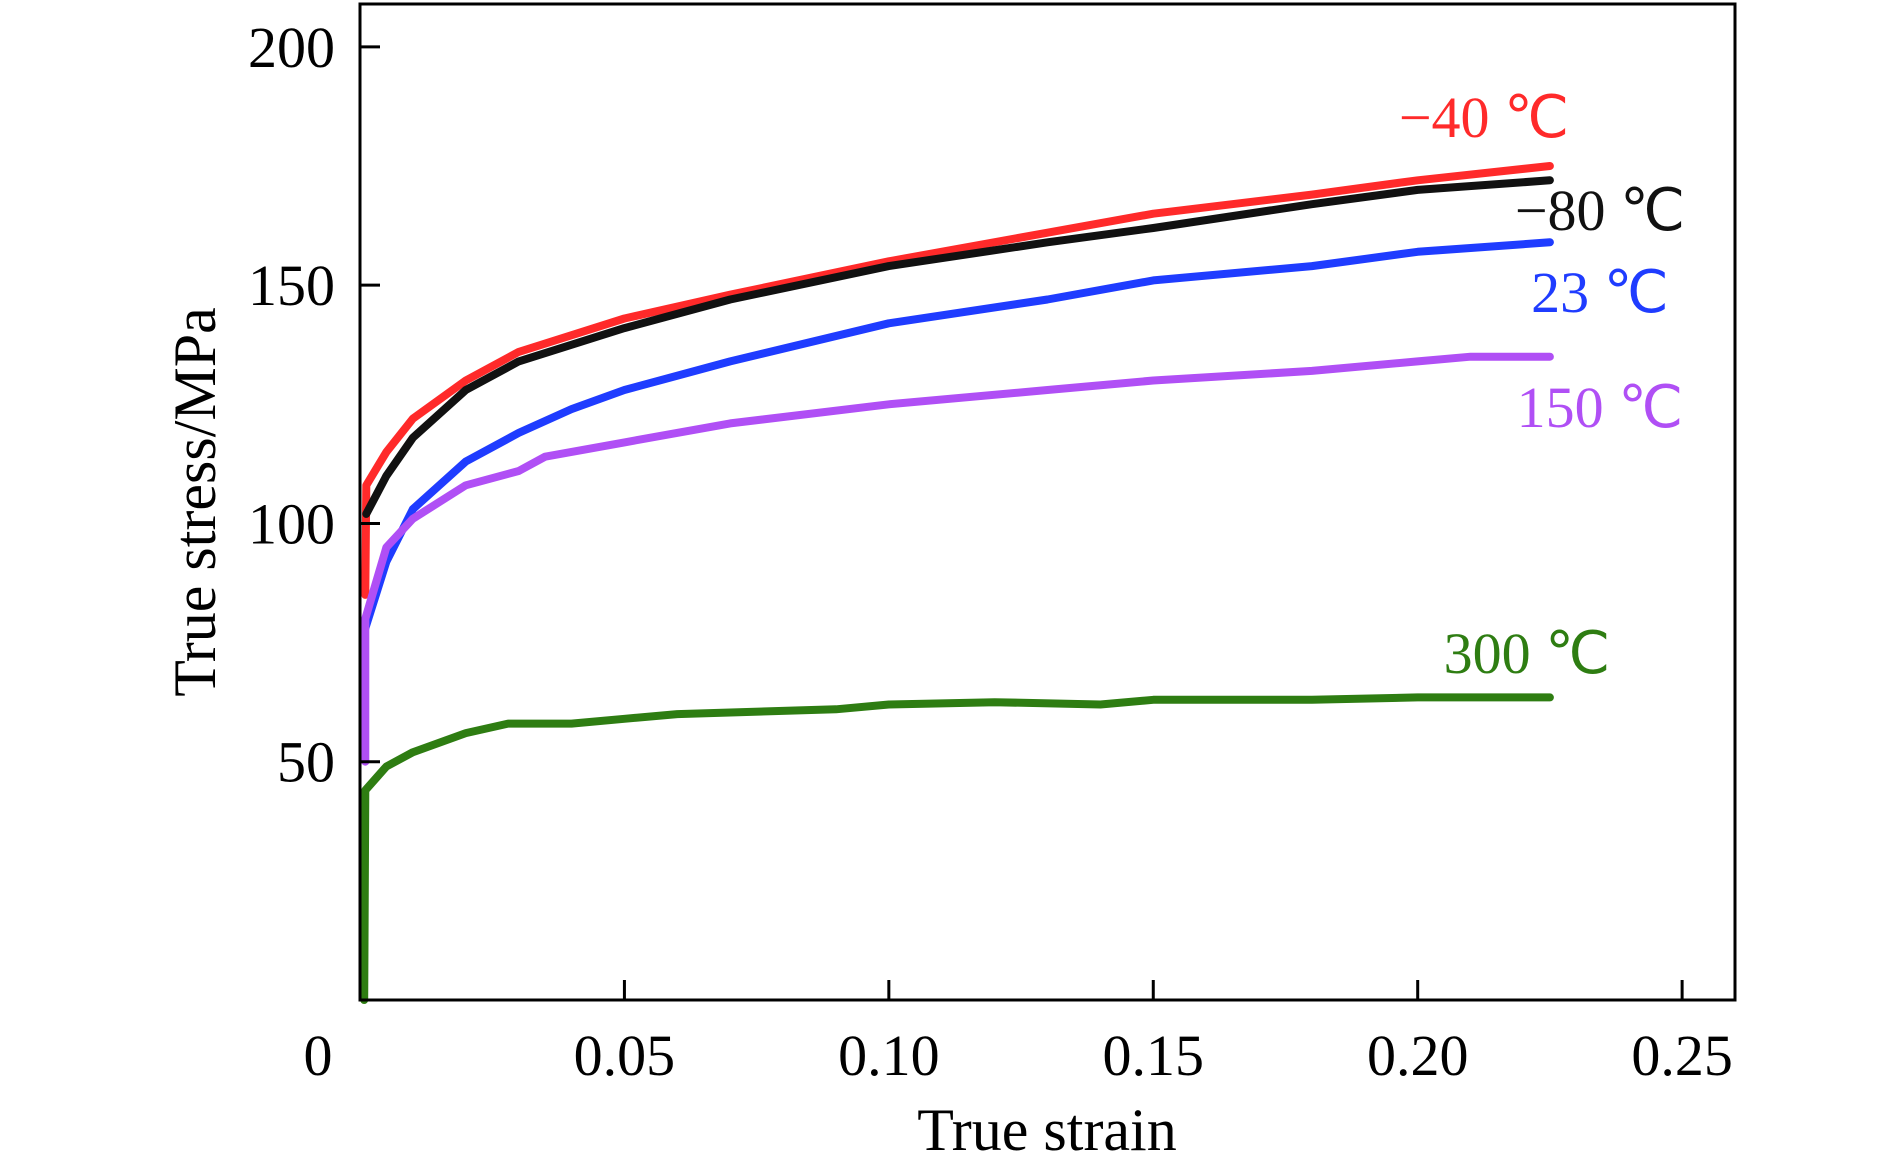 The height and width of the screenshot is (1165, 1890). I want to click on x-tick-label: 0.20, so click(1418, 1055).